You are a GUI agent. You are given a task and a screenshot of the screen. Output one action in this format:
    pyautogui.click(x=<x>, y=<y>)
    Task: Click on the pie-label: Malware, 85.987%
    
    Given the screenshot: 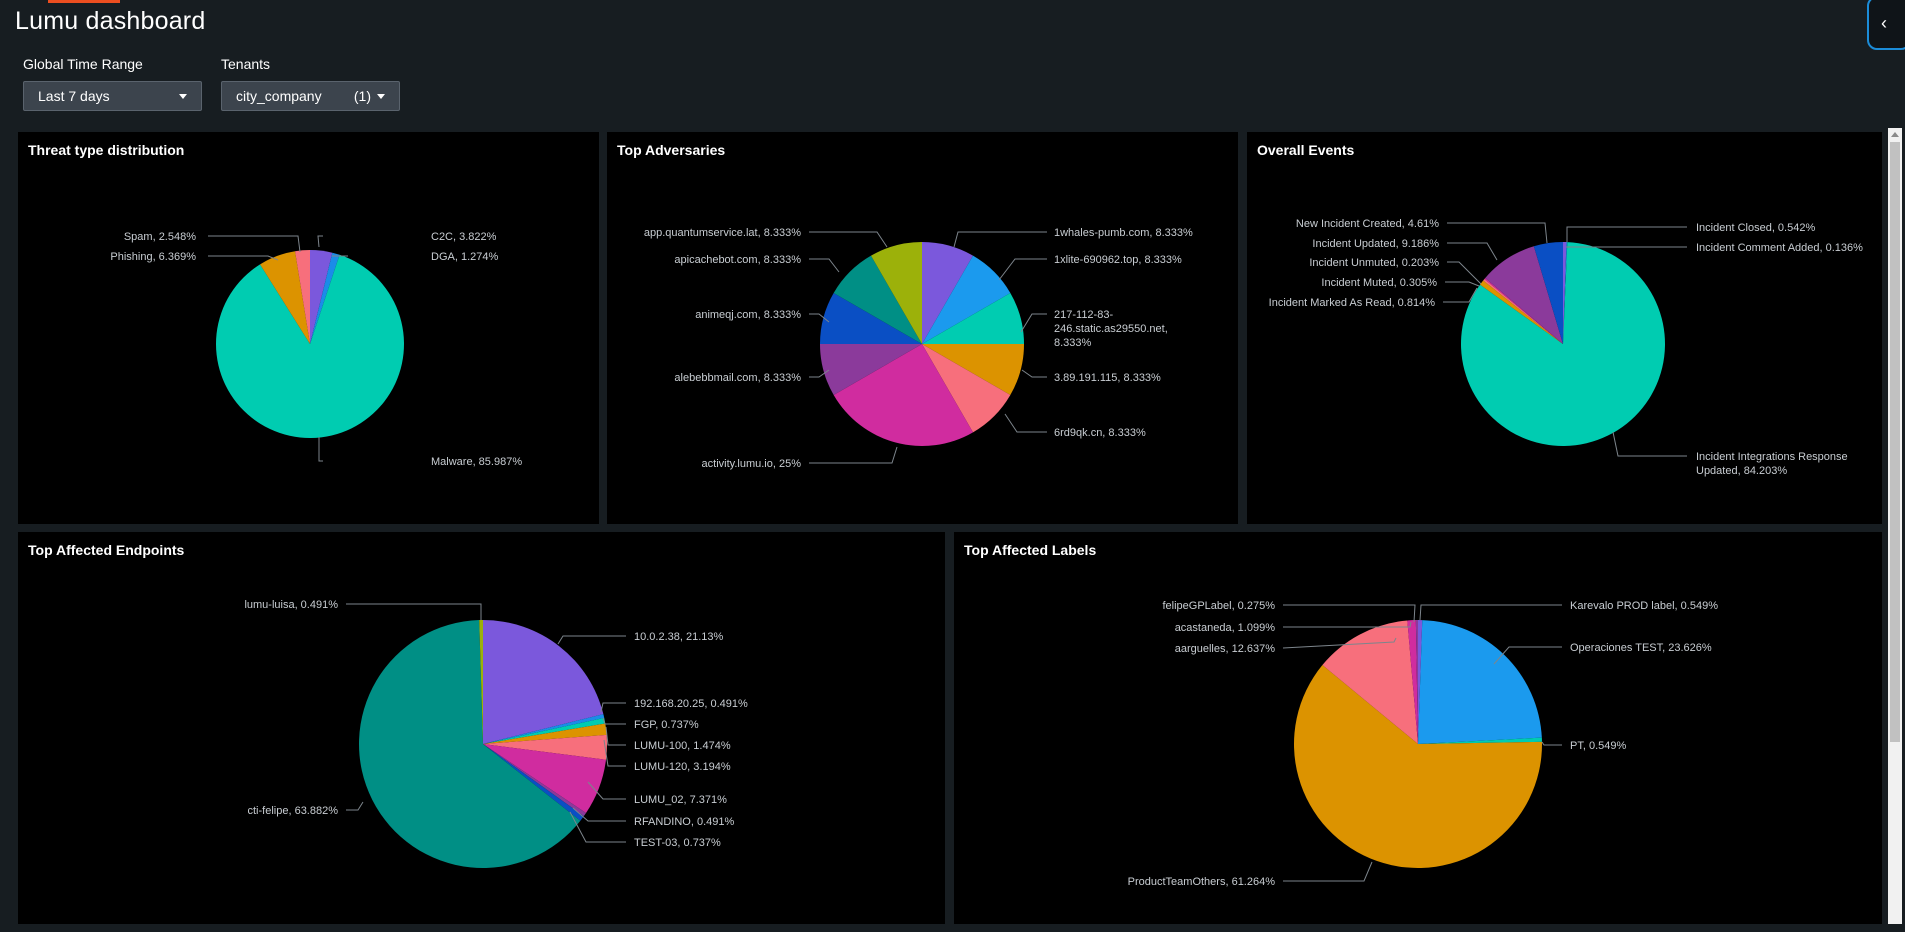 What is the action you would take?
    pyautogui.click(x=476, y=462)
    